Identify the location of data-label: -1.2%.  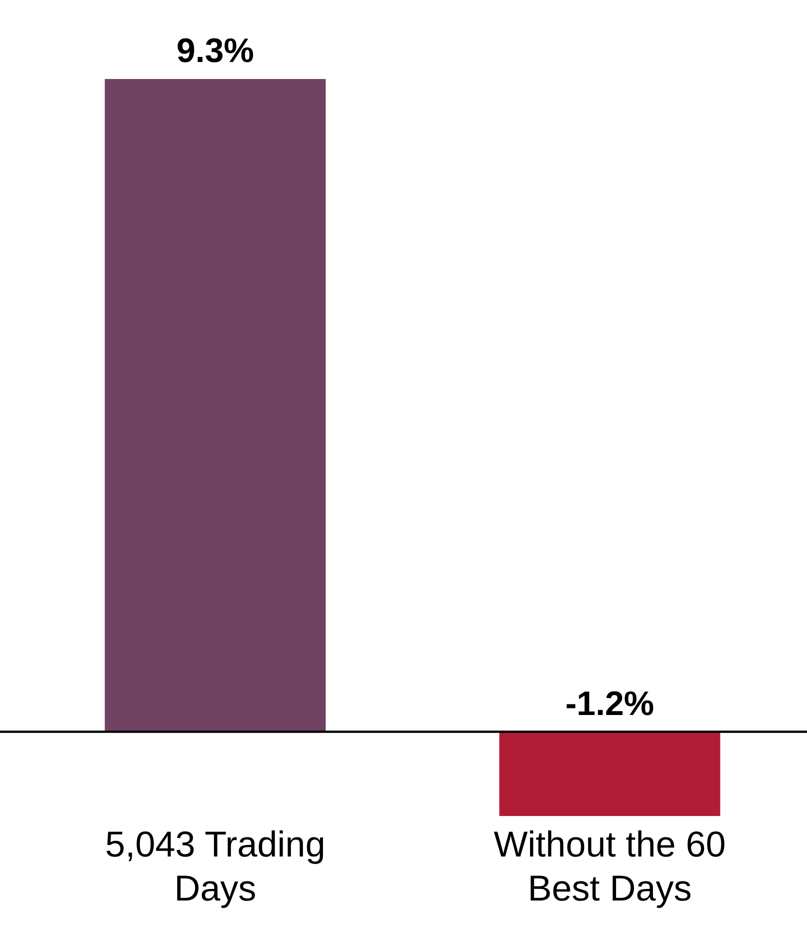
(609, 703).